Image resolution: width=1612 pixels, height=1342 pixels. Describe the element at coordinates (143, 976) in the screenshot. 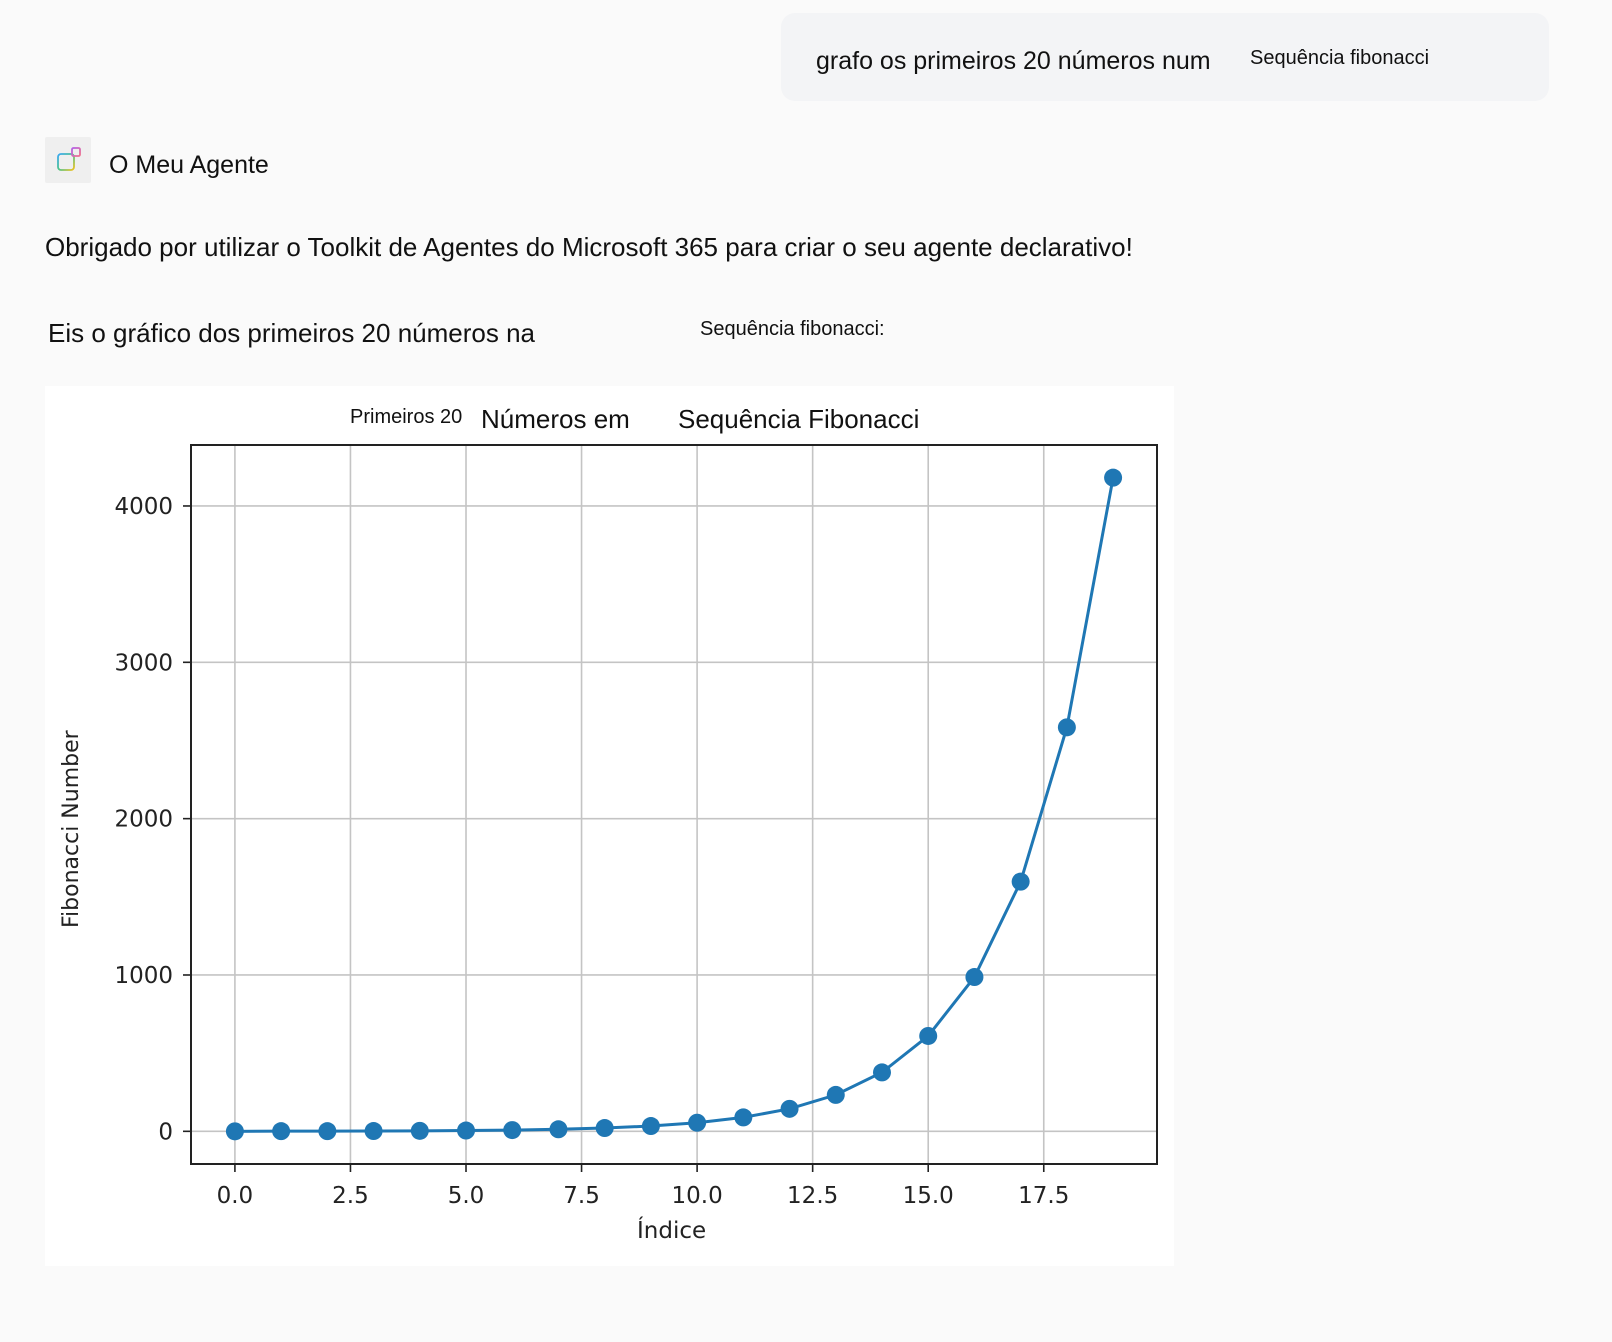

I see `y-tick-label: 1000` at that location.